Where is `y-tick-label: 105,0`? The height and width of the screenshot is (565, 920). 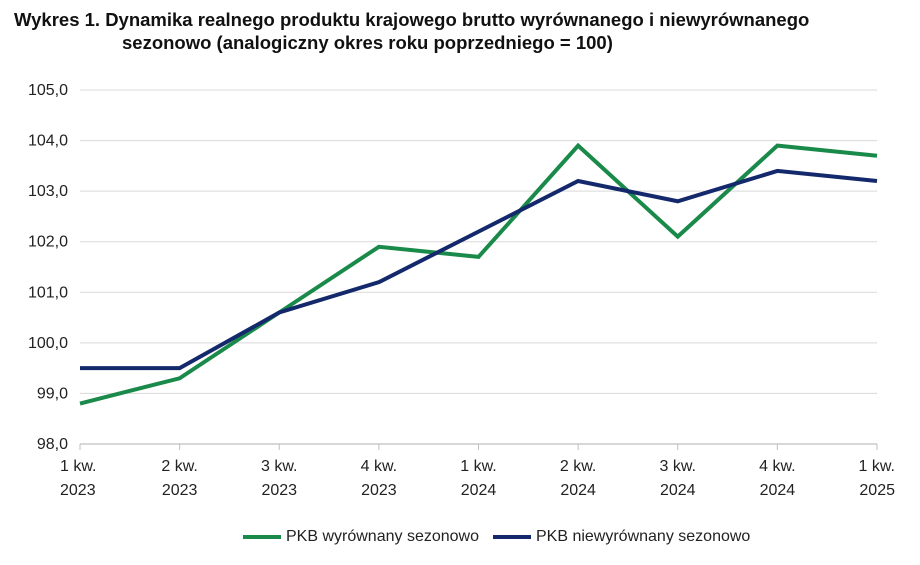 y-tick-label: 105,0 is located at coordinates (48, 90).